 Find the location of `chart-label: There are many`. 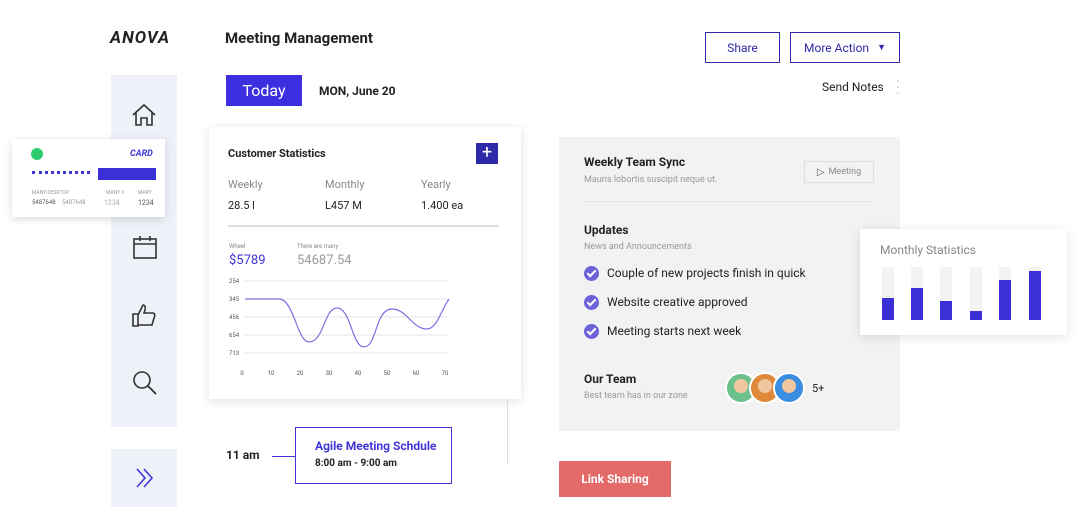

chart-label: There are many is located at coordinates (318, 246).